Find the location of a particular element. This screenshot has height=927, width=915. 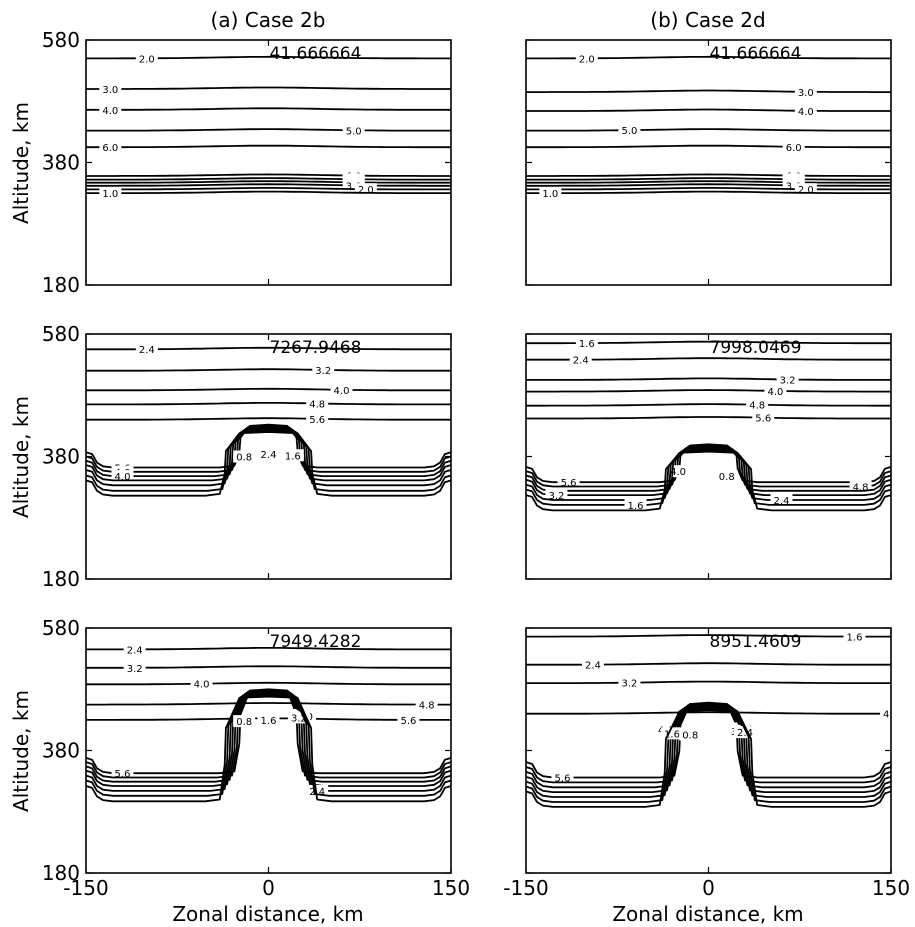

contour-lines: 2.03.04.05.06.06.05.04.03.02.01.0 is located at coordinates (268, 126).